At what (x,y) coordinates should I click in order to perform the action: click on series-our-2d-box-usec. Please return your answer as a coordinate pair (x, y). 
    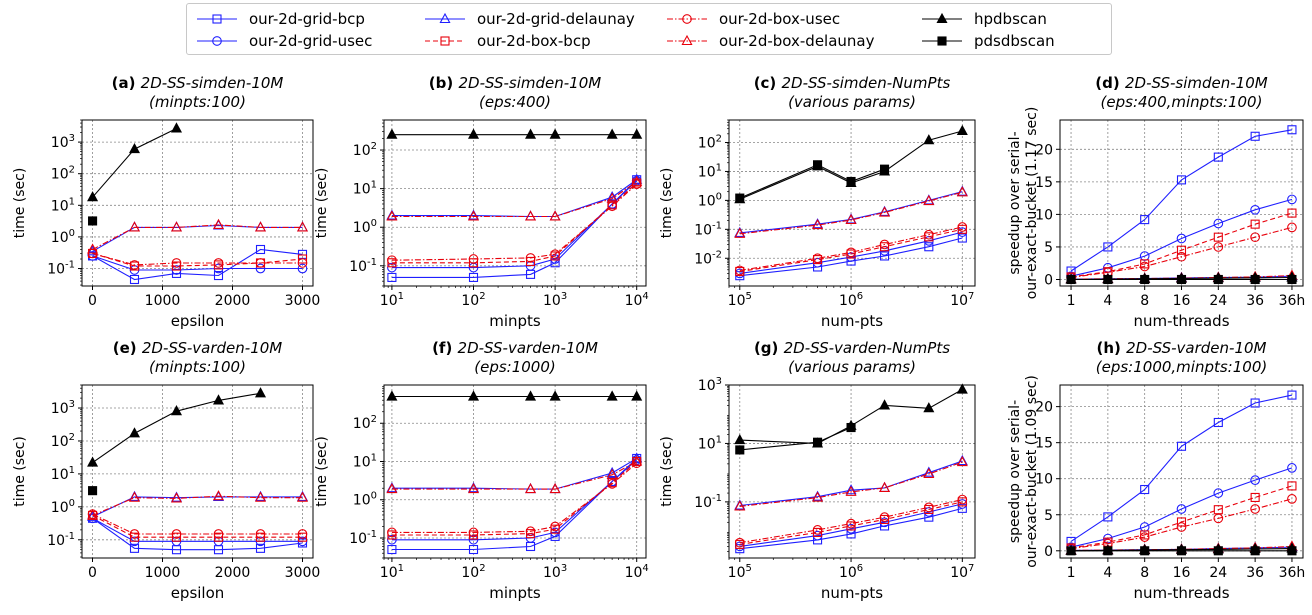
    Looking at the image, I should click on (851, 249).